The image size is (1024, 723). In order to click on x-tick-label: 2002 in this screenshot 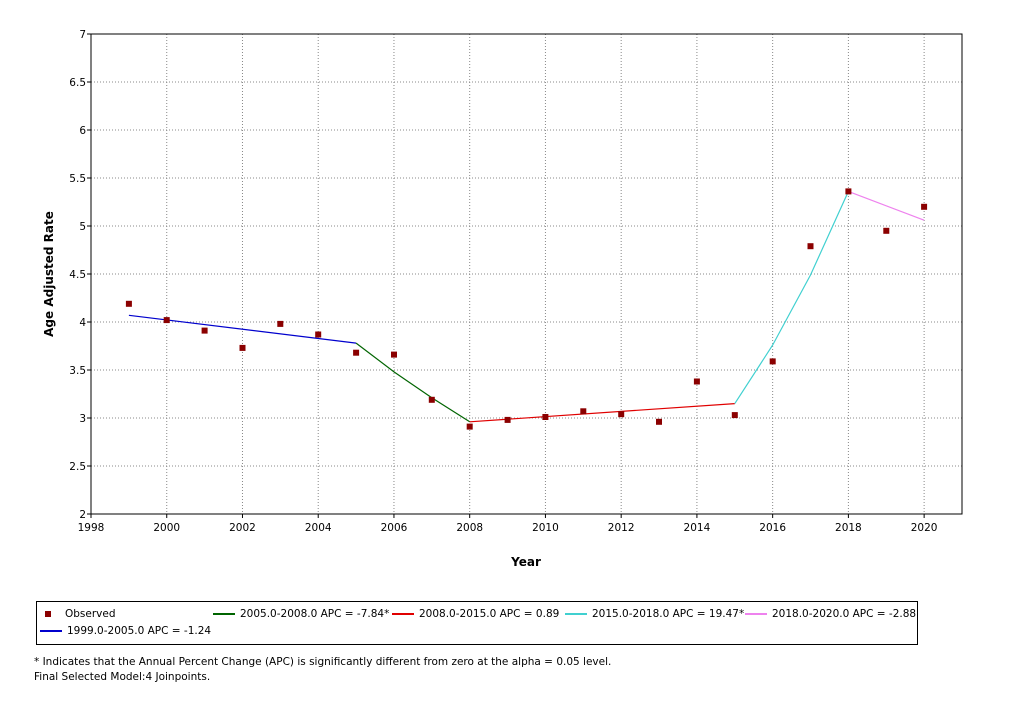, I will do `click(242, 528)`.